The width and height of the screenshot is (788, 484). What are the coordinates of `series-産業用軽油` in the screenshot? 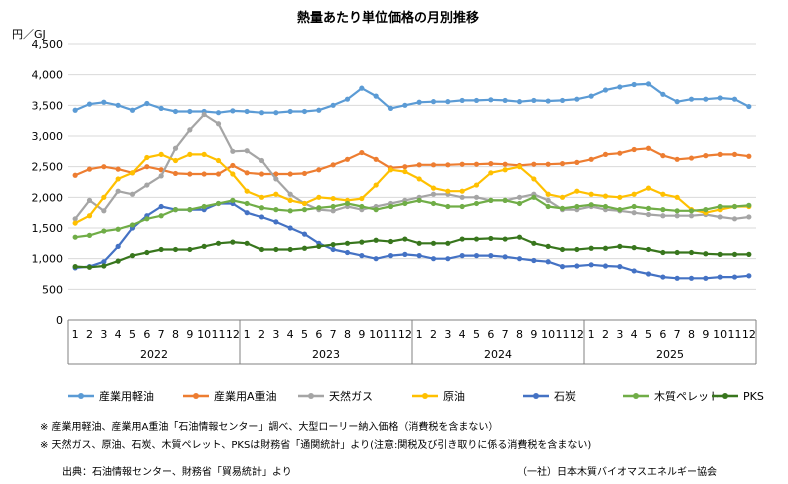 It's located at (412, 98).